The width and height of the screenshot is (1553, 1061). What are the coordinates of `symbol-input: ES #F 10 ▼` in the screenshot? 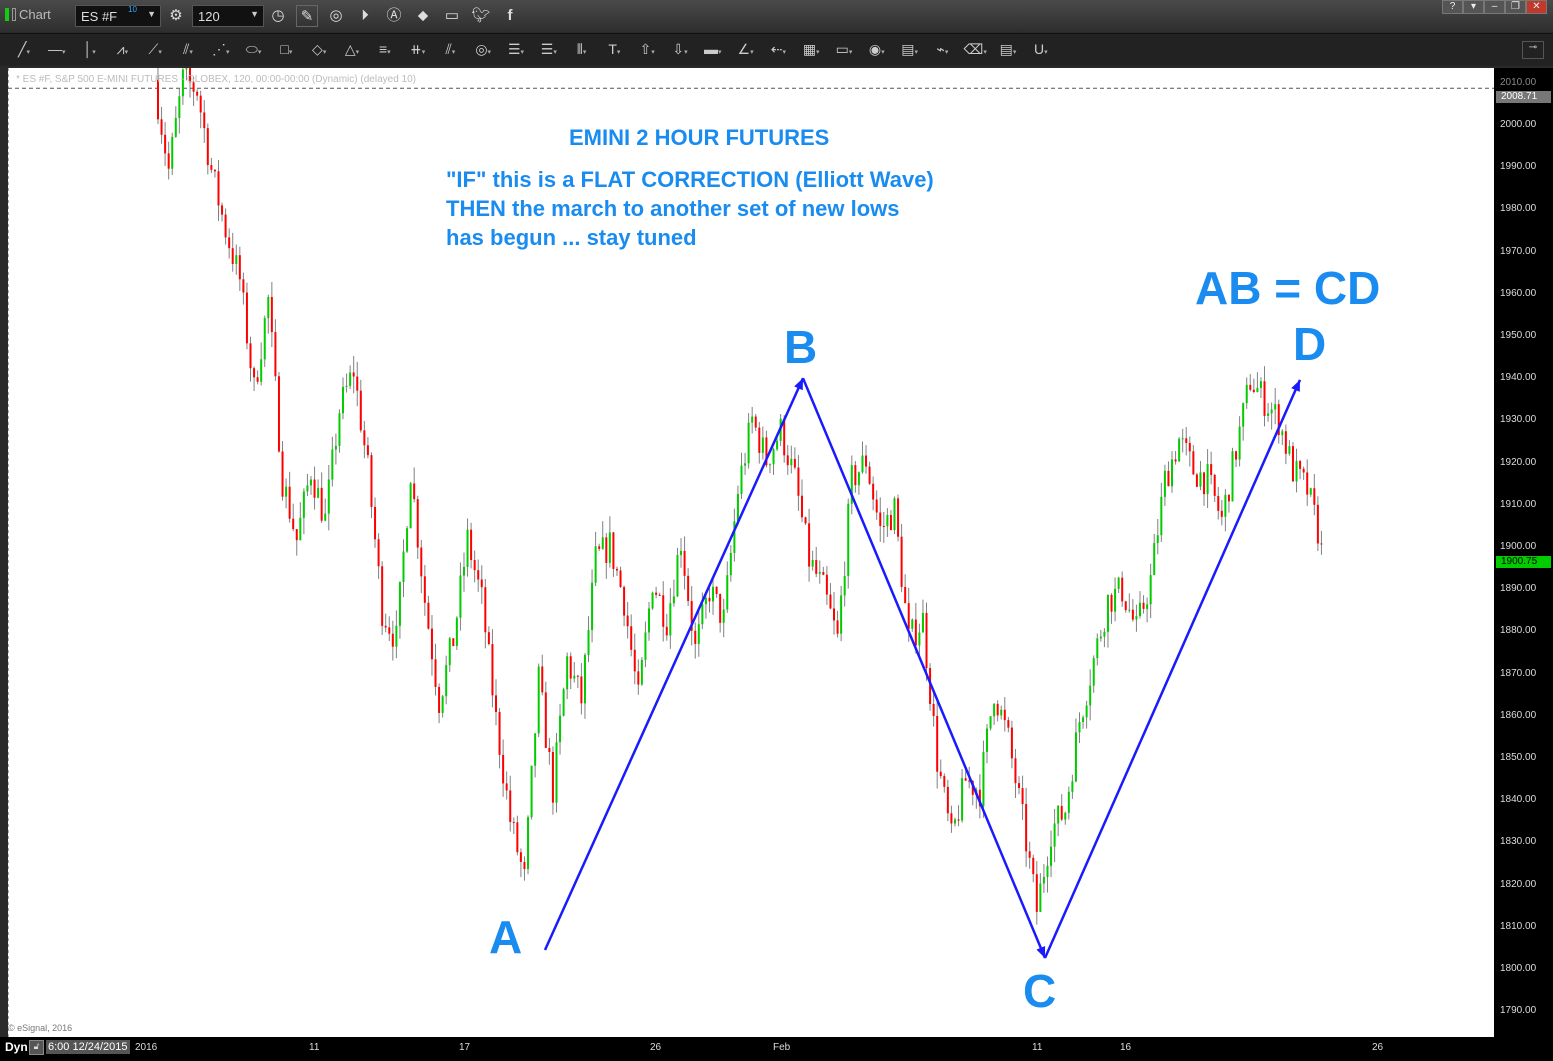 It's located at (118, 16).